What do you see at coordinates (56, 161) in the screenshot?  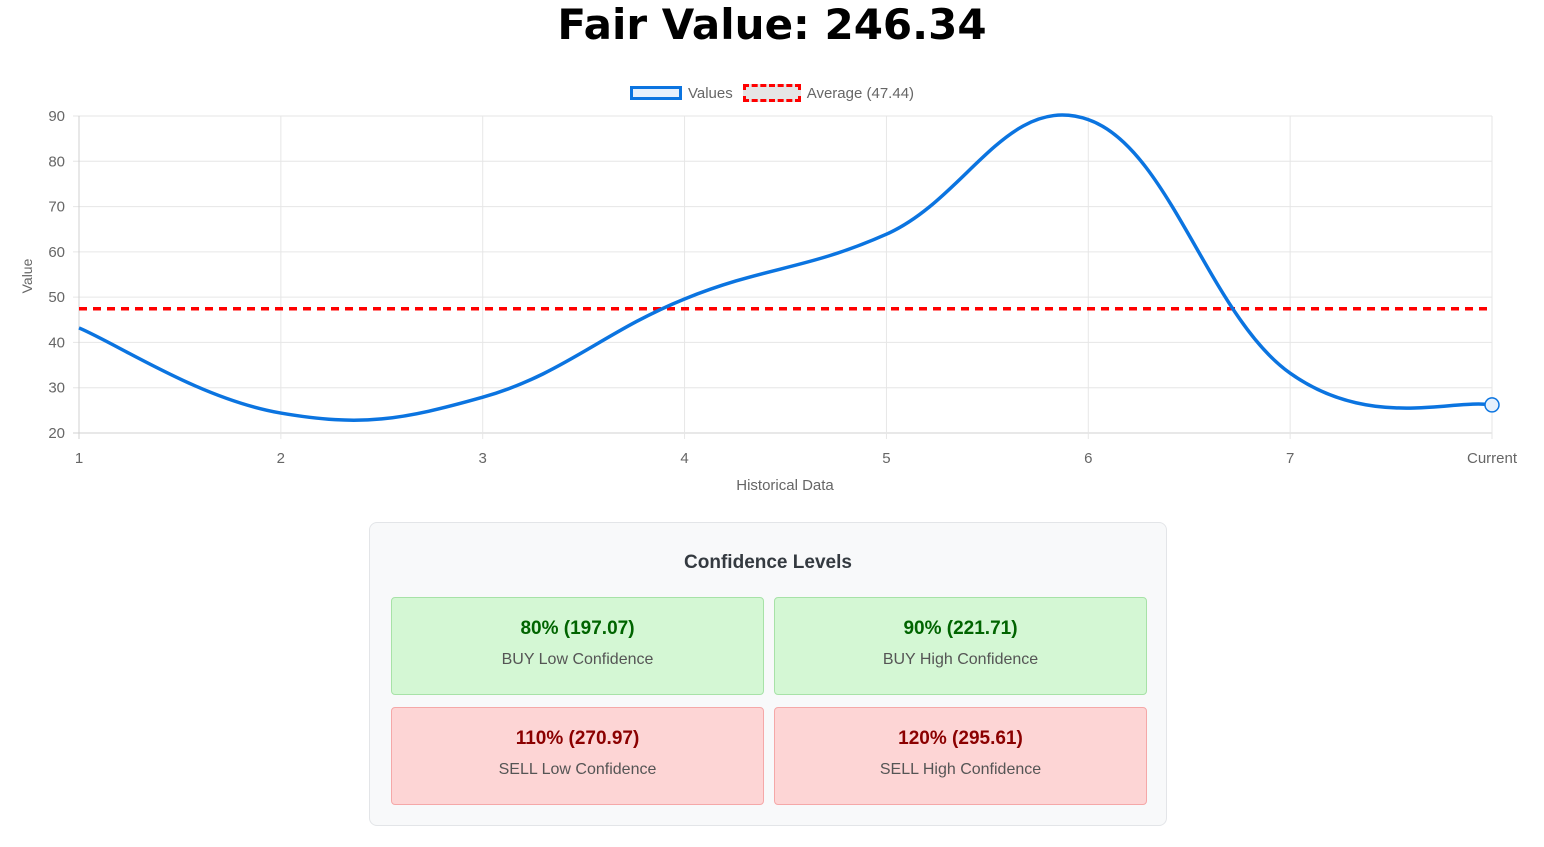 I see `y-tick-label: 80` at bounding box center [56, 161].